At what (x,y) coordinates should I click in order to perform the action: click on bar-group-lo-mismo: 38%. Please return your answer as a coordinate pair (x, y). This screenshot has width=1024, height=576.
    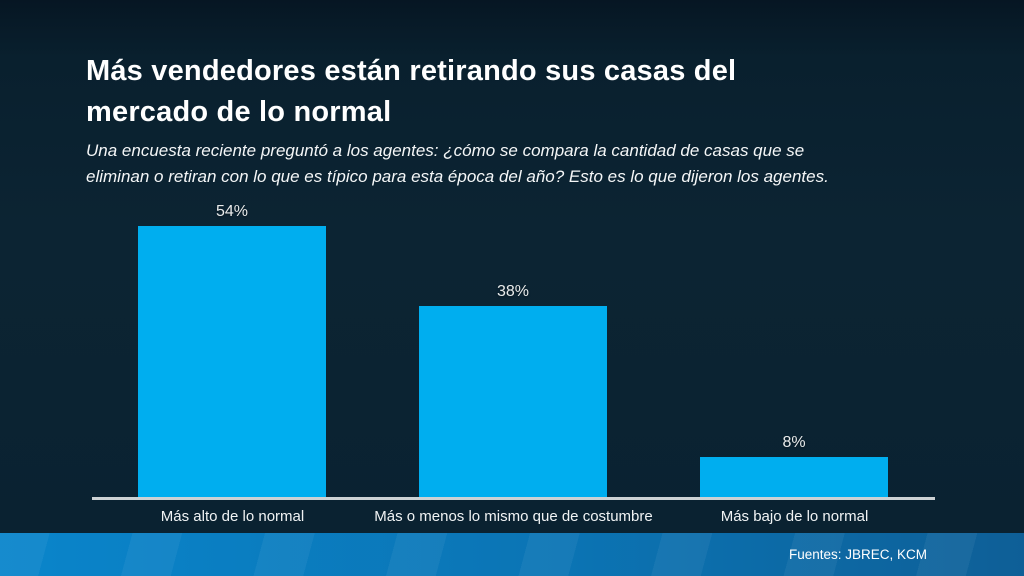
    Looking at the image, I should click on (513, 389).